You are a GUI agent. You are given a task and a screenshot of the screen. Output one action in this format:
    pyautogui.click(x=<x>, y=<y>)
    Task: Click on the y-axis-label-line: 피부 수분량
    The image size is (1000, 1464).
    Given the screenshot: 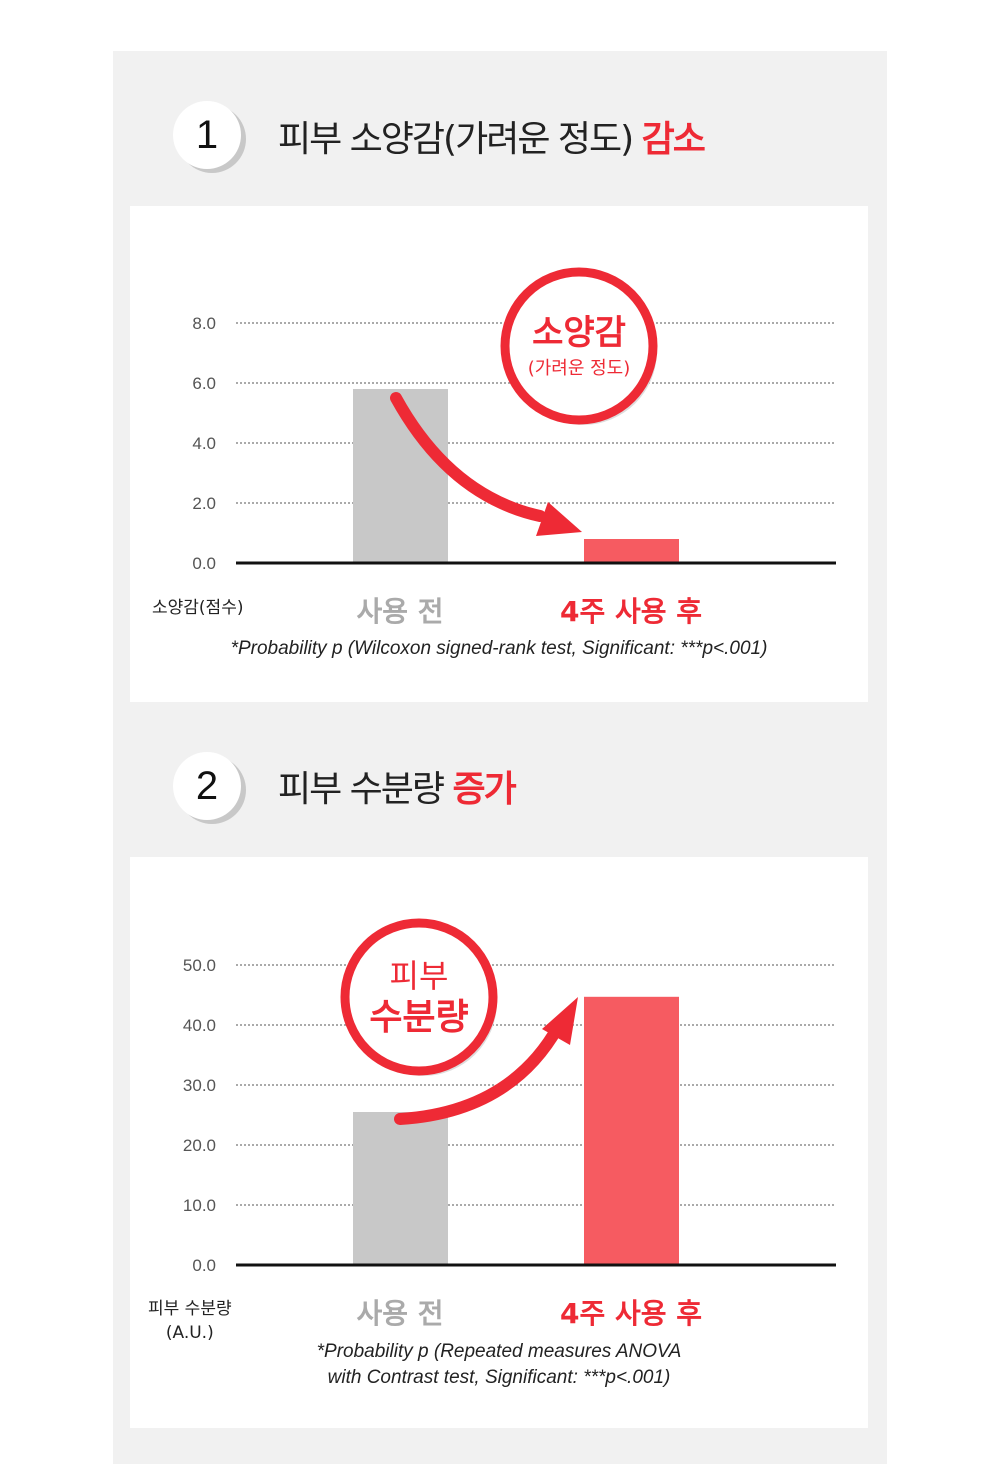 What is the action you would take?
    pyautogui.click(x=190, y=1309)
    